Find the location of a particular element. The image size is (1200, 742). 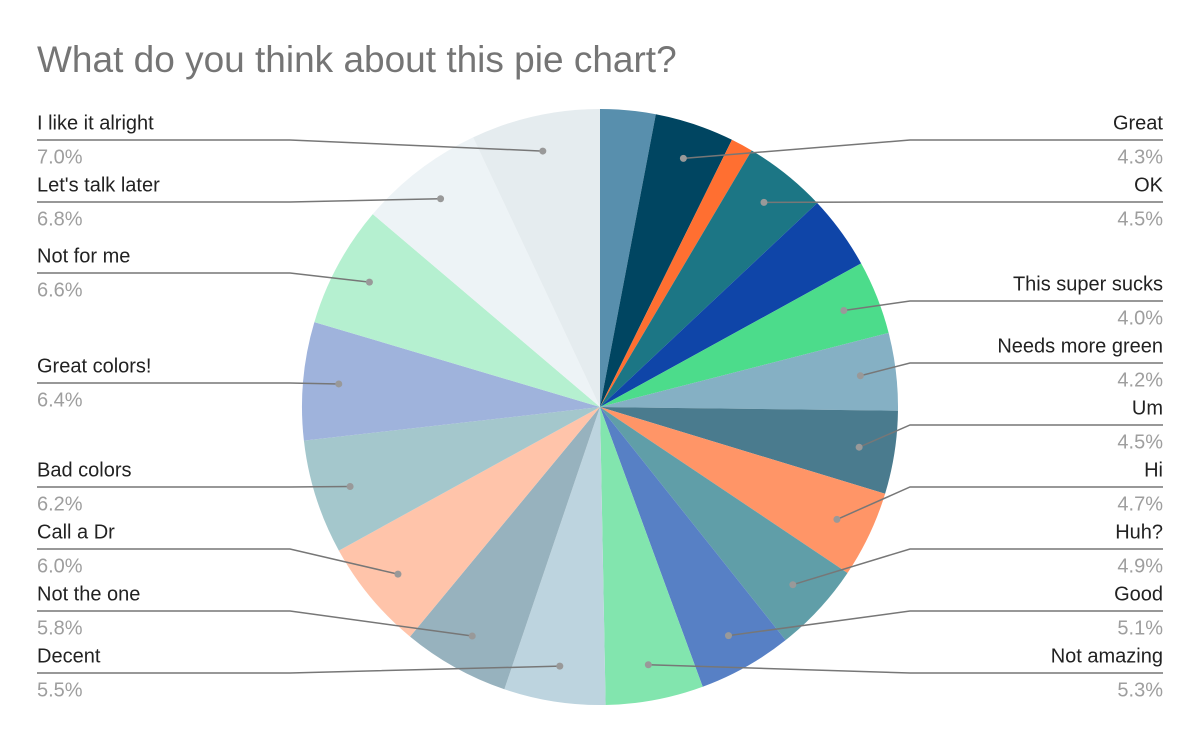

slice-value-label: 6.8% is located at coordinates (60, 219).